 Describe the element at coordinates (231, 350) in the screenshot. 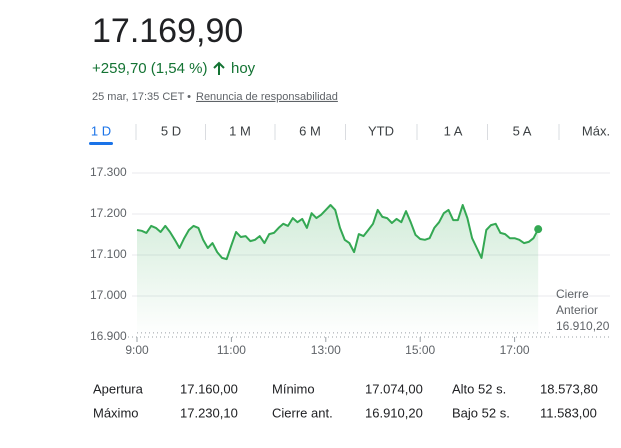

I see `x-tick-label: 11:00` at that location.